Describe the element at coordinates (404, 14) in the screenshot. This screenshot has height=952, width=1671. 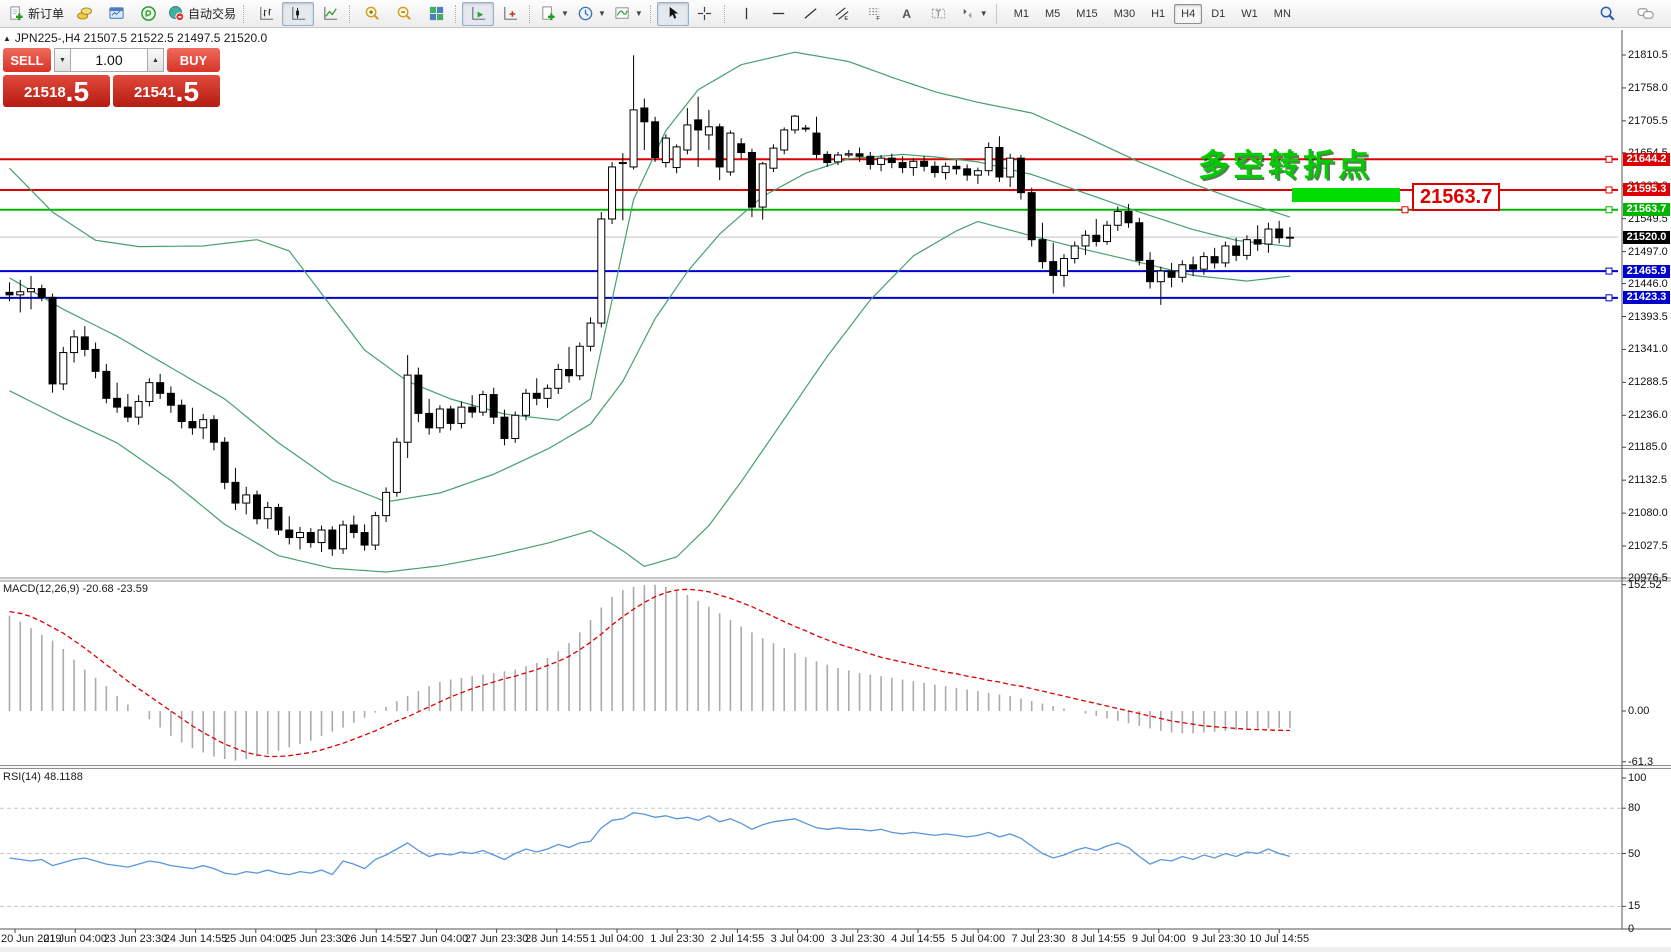
I see `zoom-out-button` at that location.